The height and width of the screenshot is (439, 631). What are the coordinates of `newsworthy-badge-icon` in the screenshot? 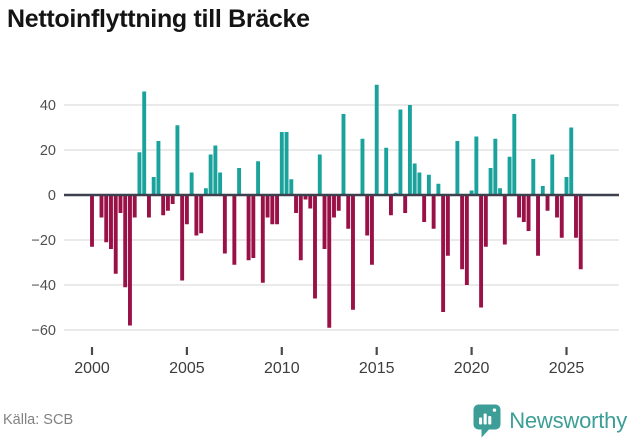 It's located at (487, 421).